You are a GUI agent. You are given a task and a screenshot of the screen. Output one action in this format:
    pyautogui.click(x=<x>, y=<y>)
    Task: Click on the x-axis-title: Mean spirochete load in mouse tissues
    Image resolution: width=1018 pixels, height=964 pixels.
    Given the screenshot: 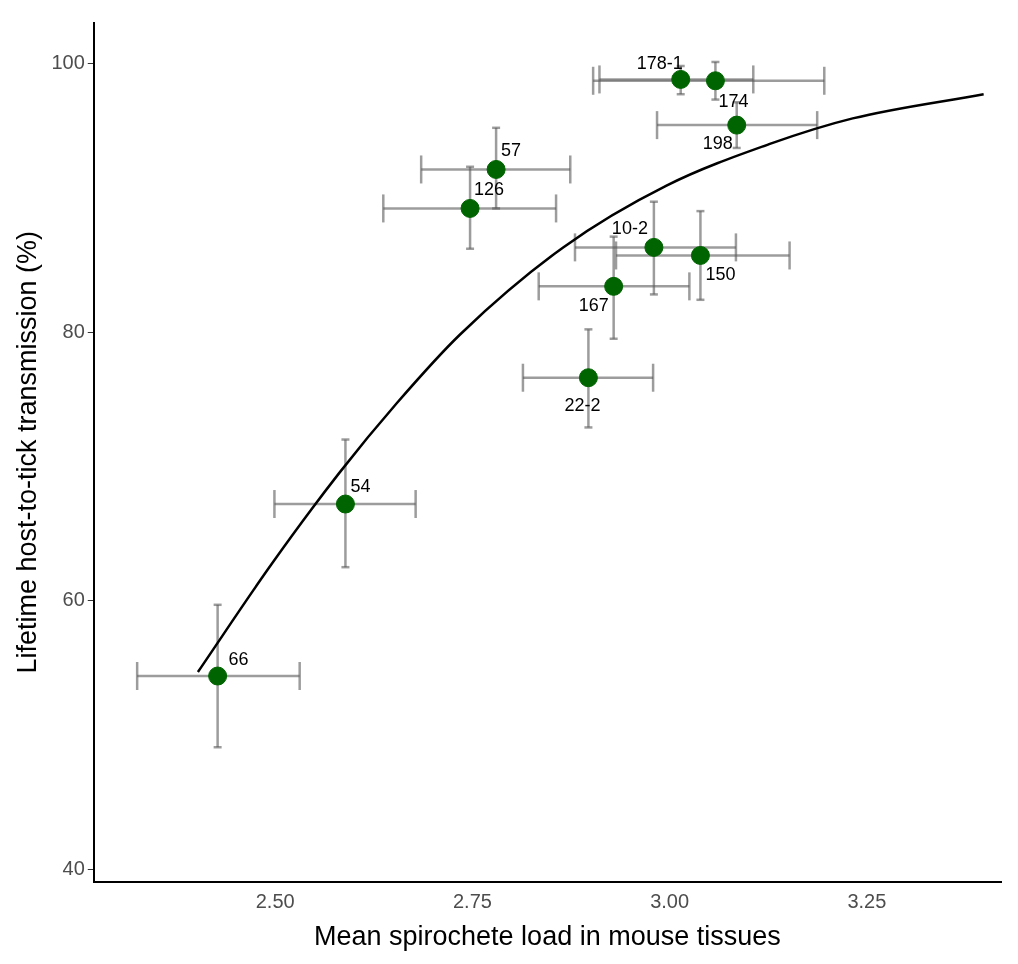 What is the action you would take?
    pyautogui.click(x=547, y=936)
    